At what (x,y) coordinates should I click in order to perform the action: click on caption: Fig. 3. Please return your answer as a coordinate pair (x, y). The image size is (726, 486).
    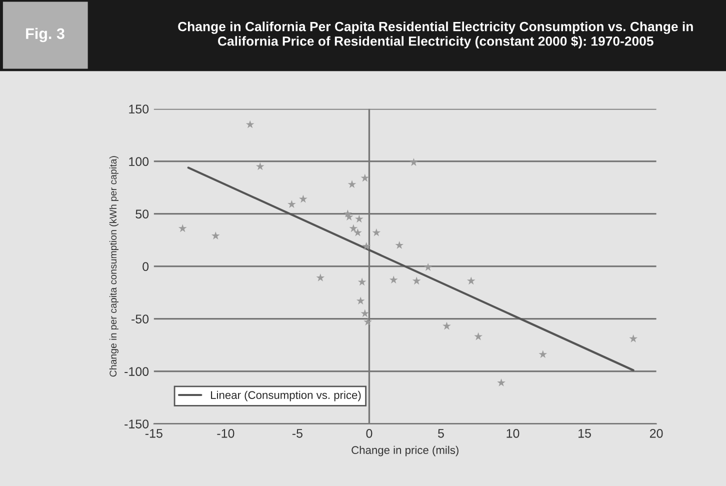
    Looking at the image, I should click on (45, 35).